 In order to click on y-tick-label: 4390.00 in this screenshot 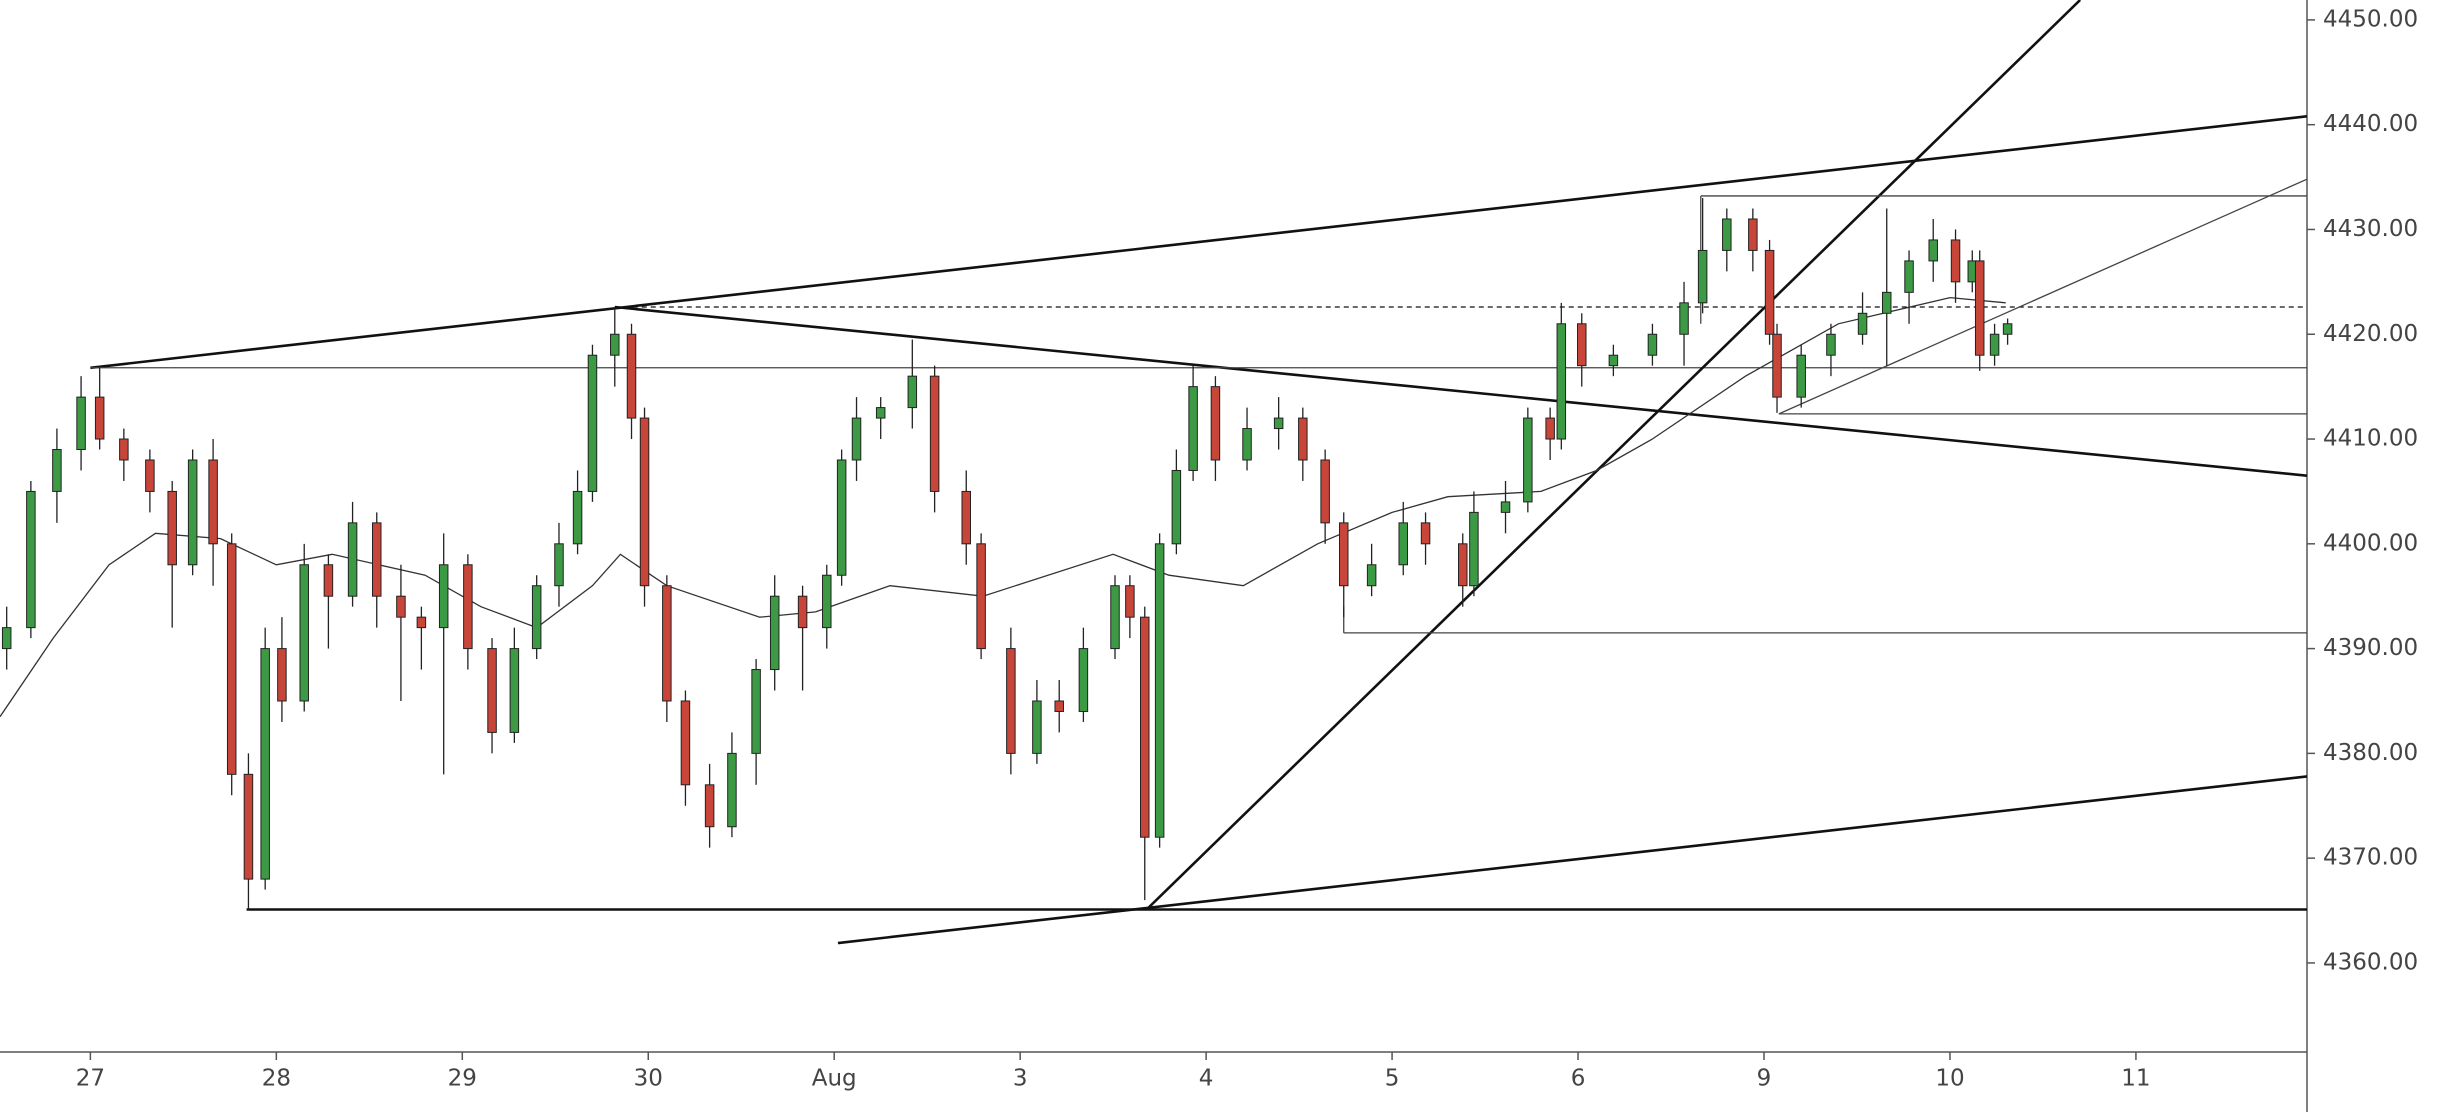, I will do `click(2370, 648)`.